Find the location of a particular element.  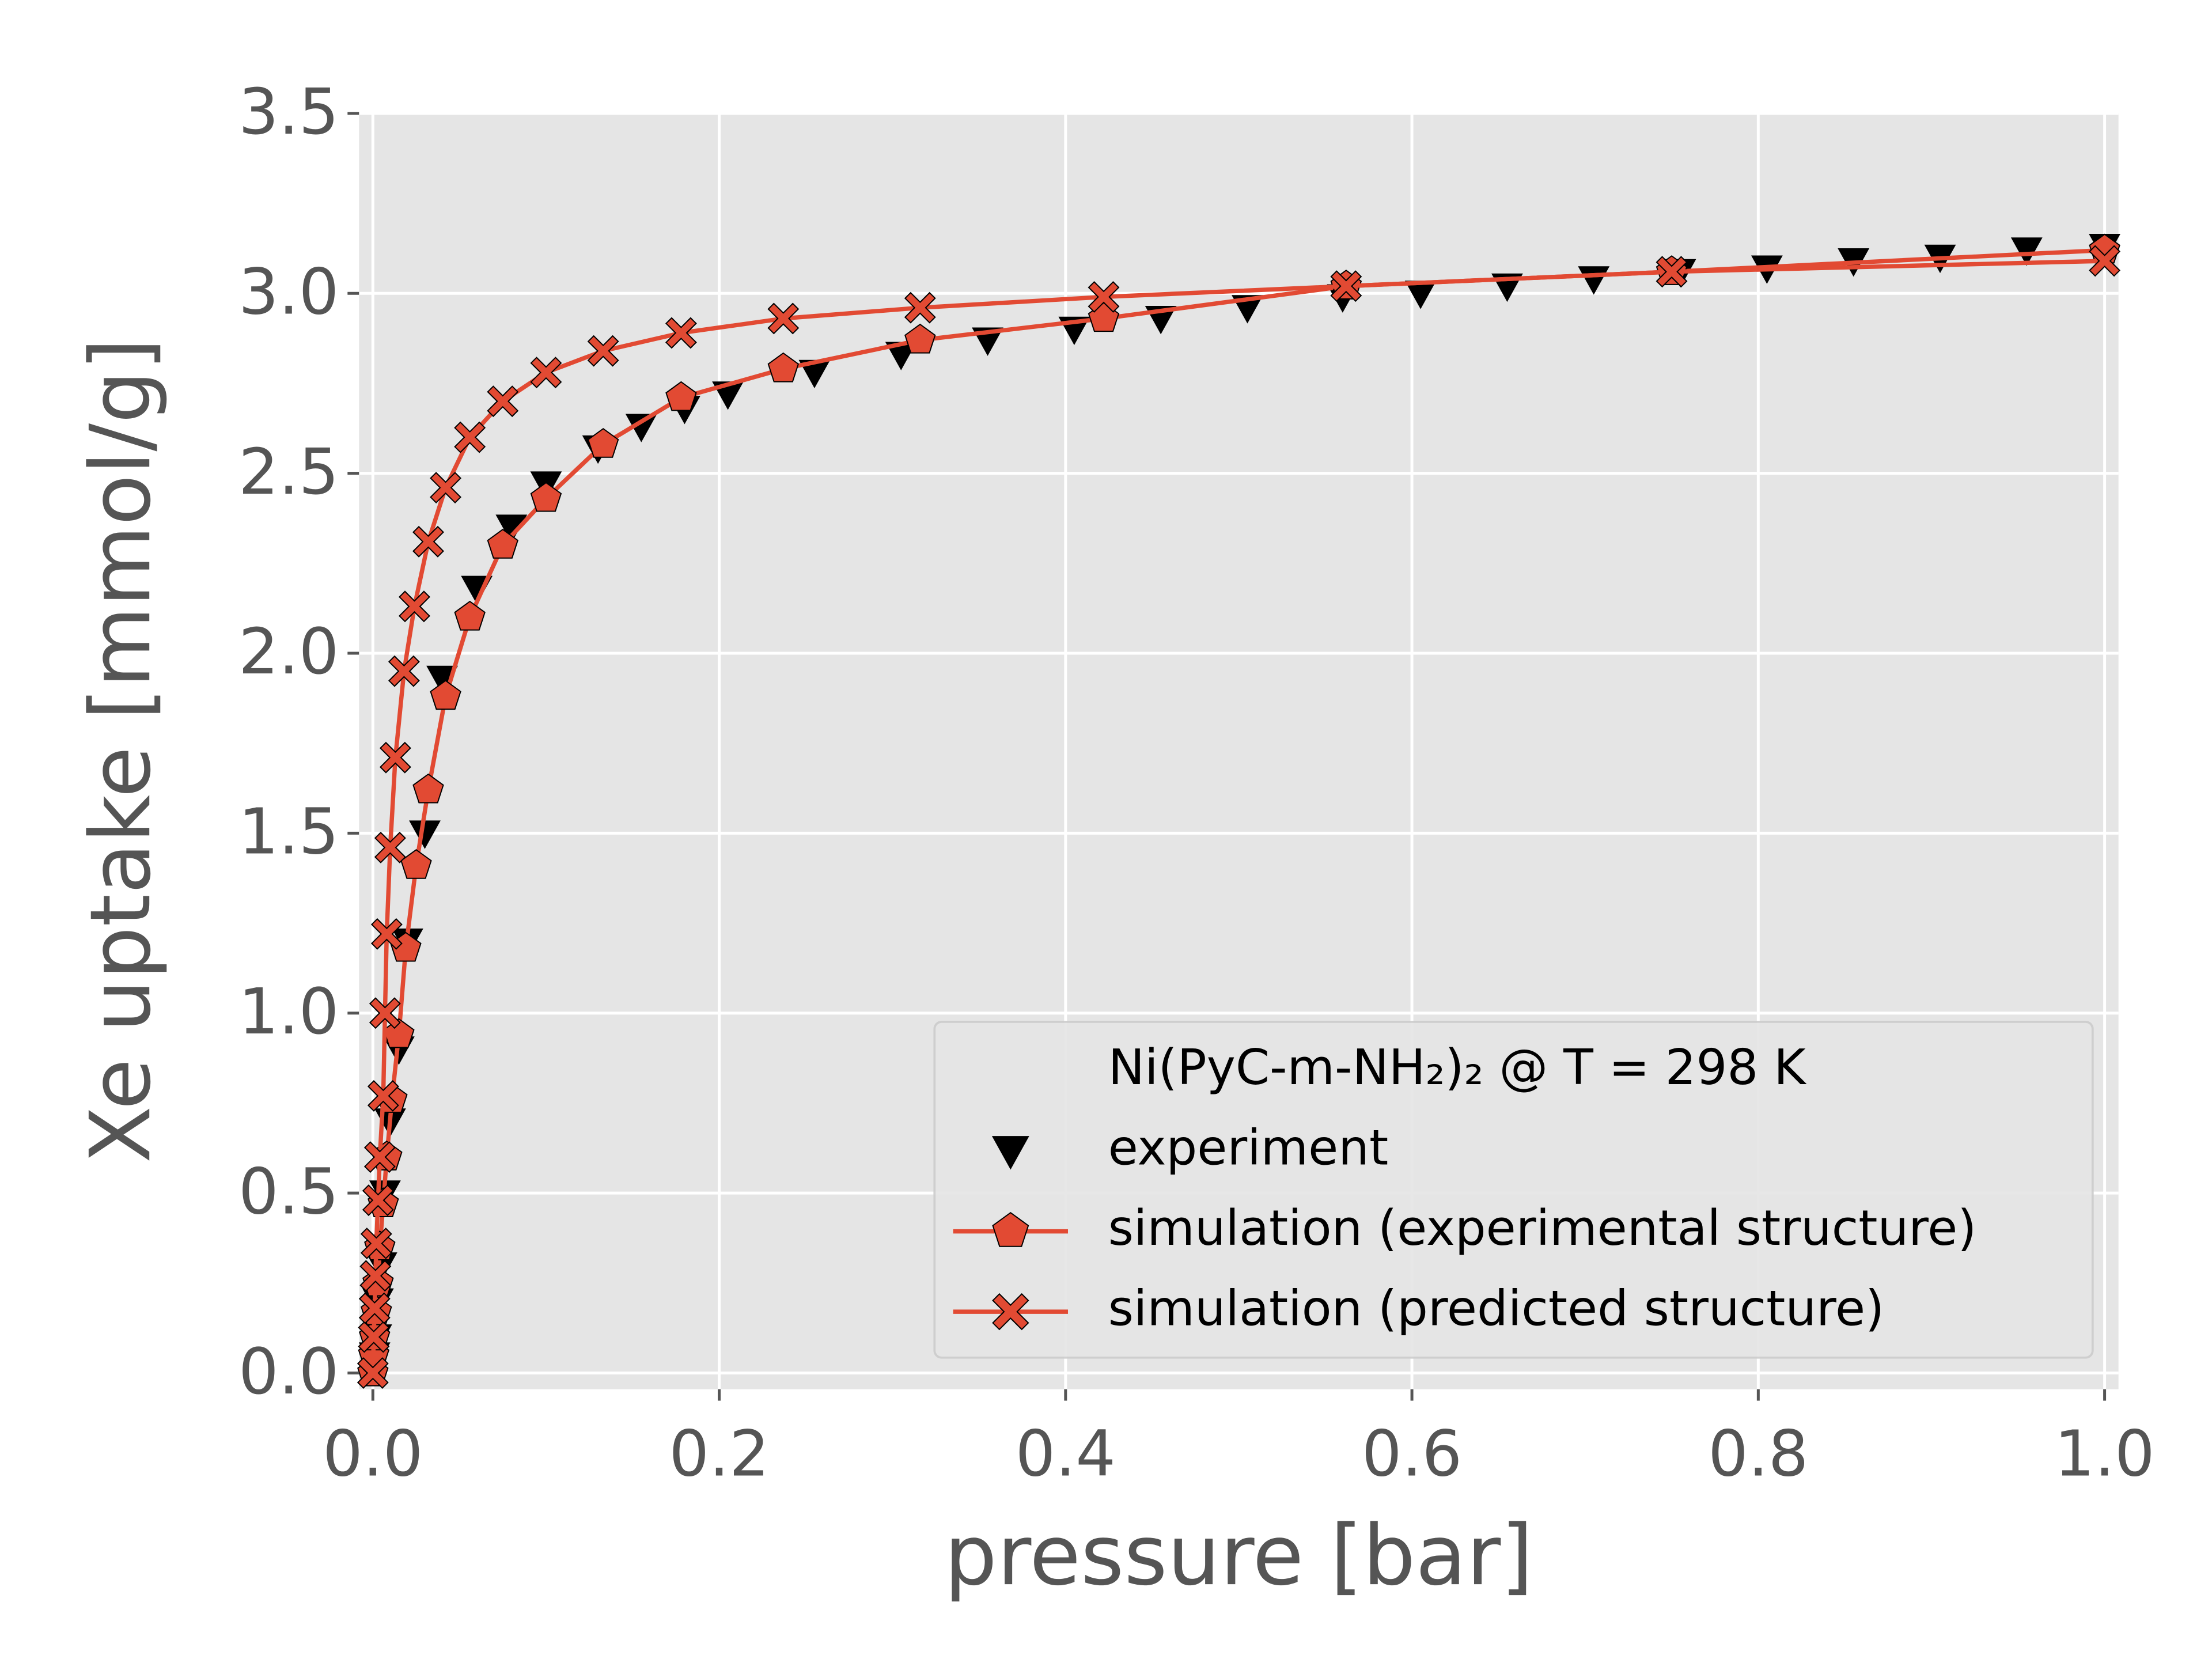

y-tick-label: 0.5 is located at coordinates (288, 1191).